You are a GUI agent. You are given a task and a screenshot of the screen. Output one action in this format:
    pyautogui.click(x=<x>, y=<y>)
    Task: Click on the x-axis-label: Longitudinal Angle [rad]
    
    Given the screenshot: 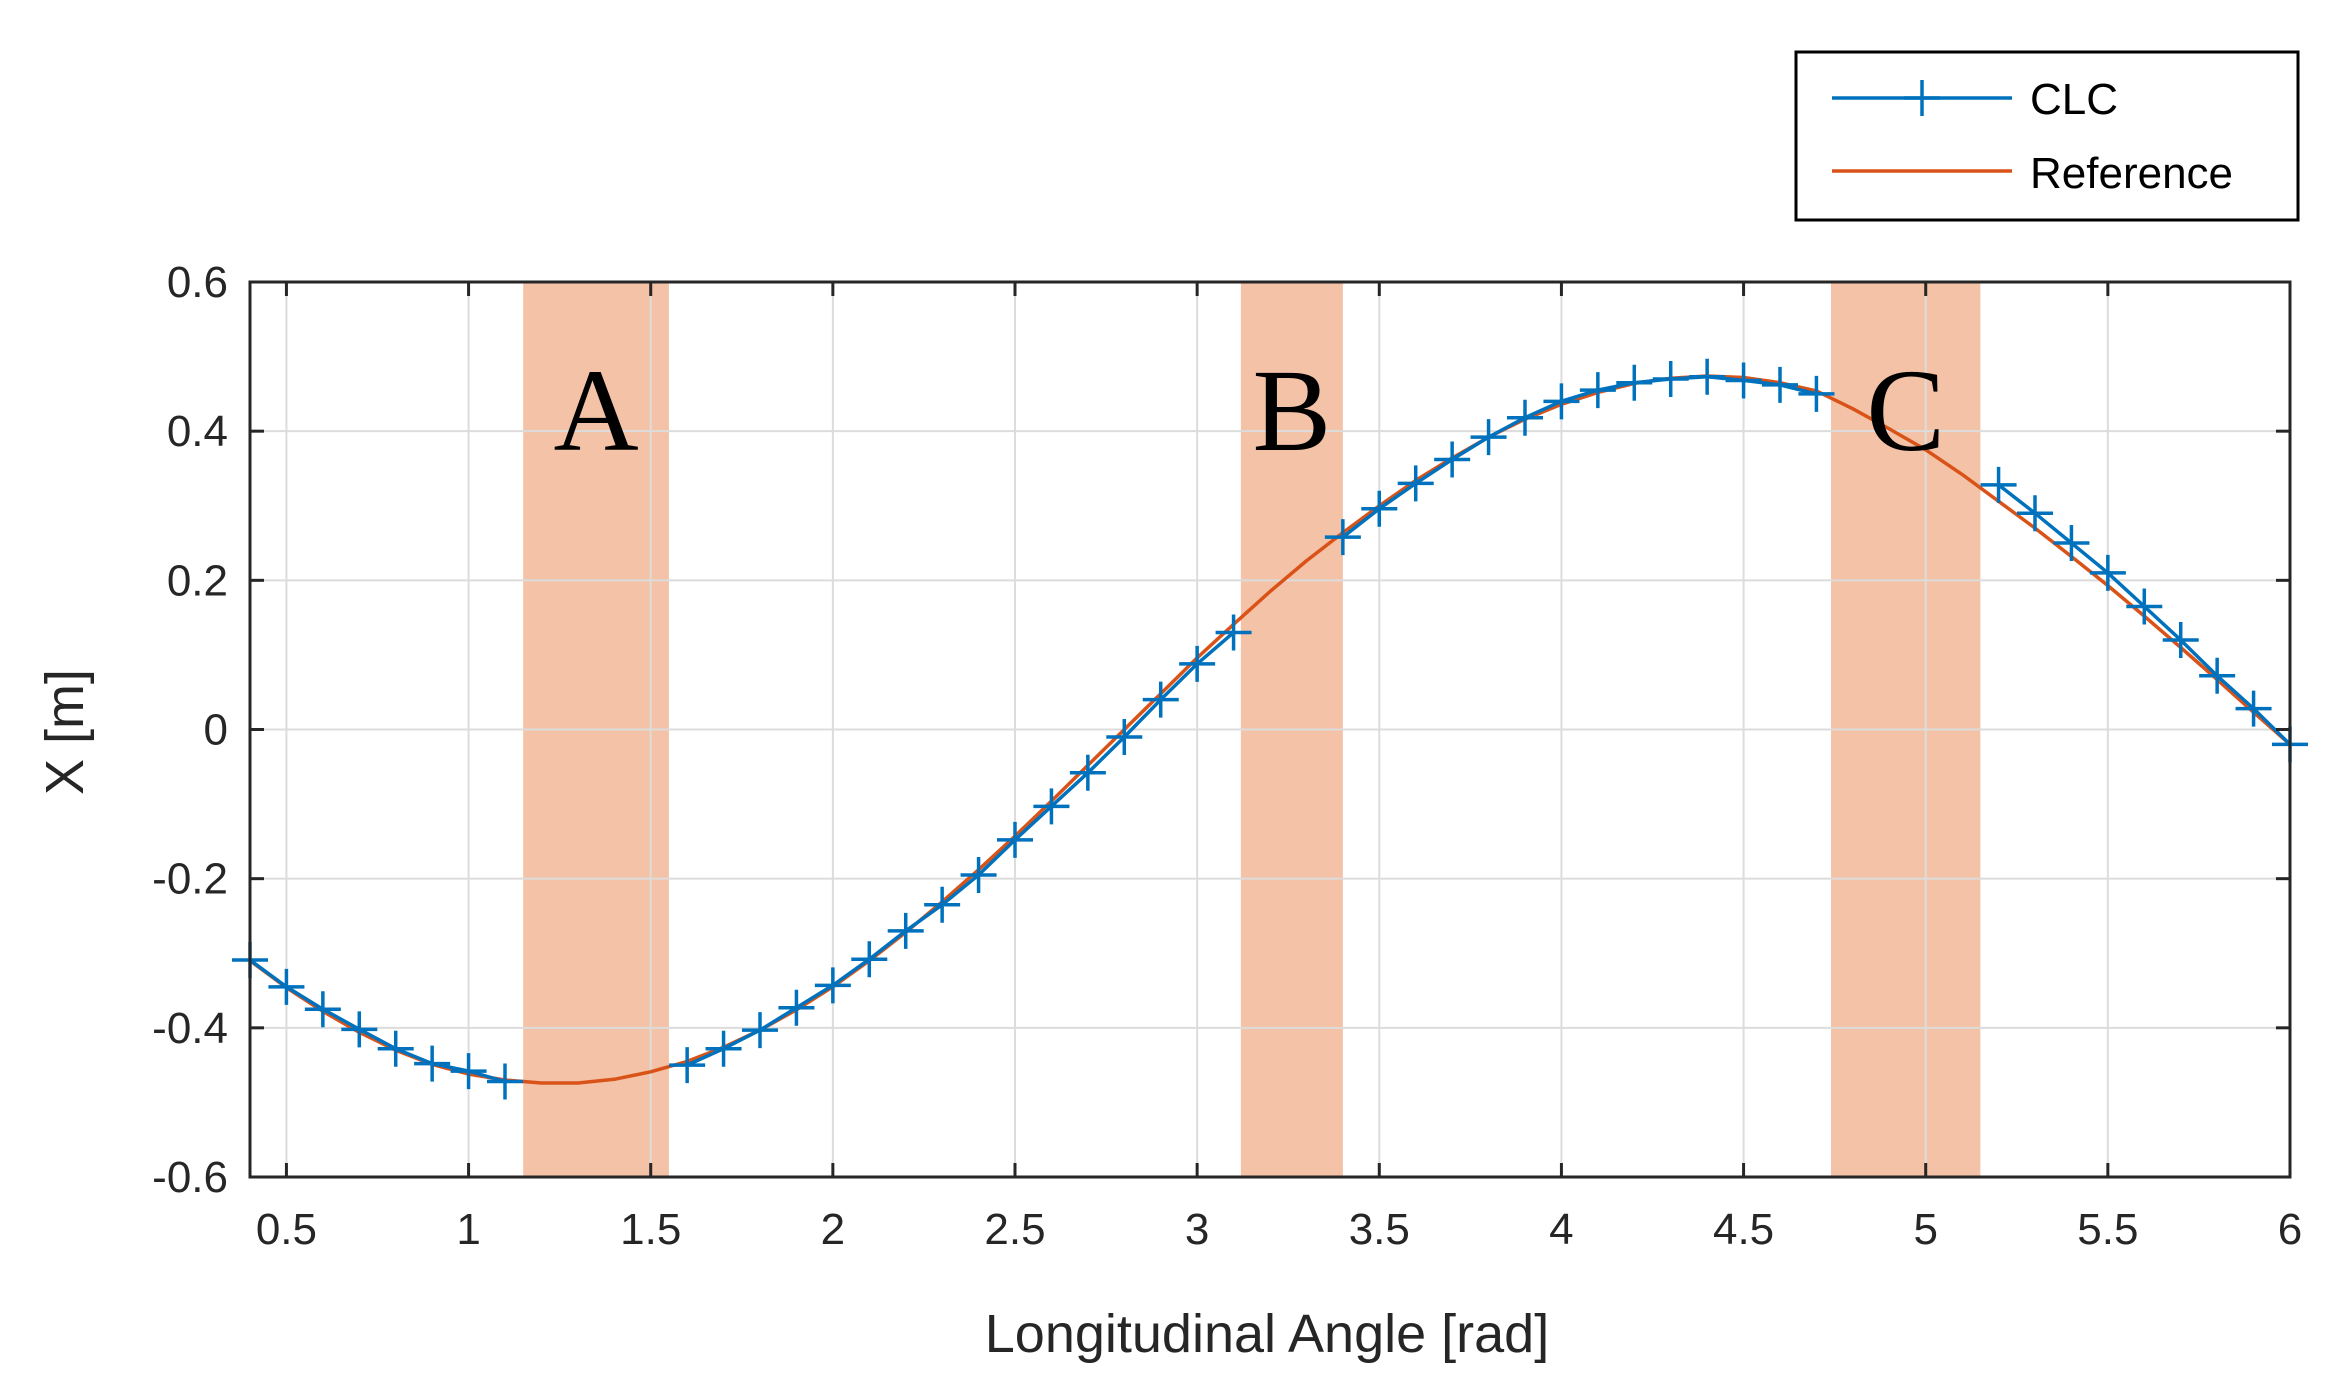 What is the action you would take?
    pyautogui.click(x=1267, y=1334)
    